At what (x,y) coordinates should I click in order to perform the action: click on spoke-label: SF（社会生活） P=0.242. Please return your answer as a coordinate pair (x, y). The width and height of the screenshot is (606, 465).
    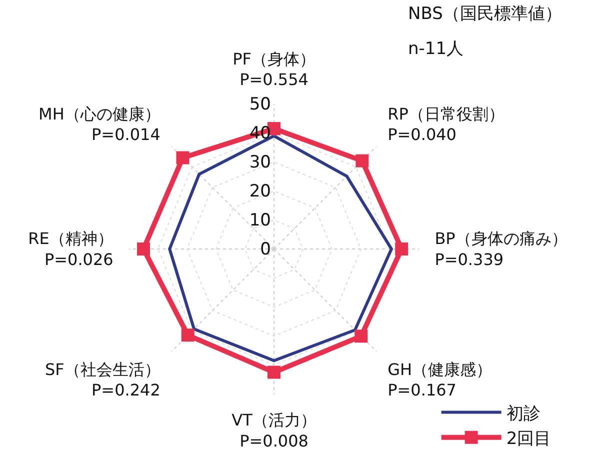
    Looking at the image, I should click on (102, 380).